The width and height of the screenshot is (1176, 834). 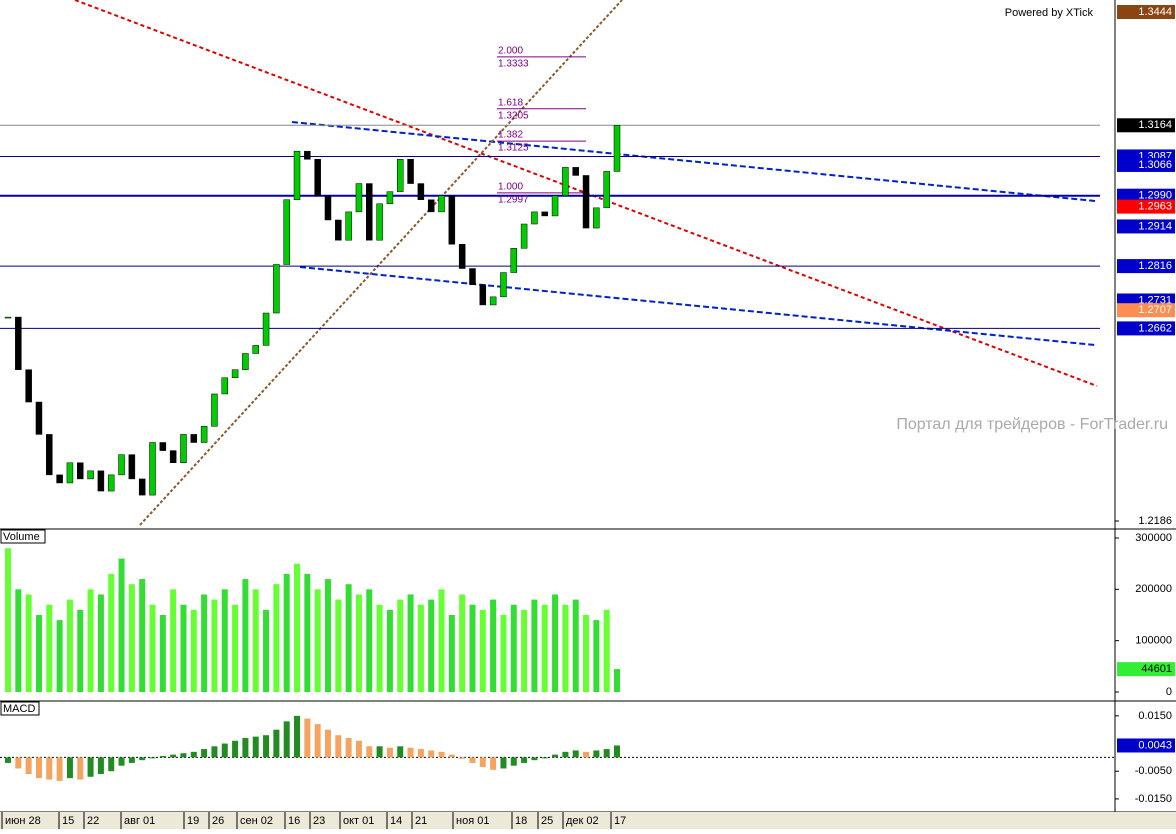 I want to click on x-tick-label: 25, so click(x=547, y=821).